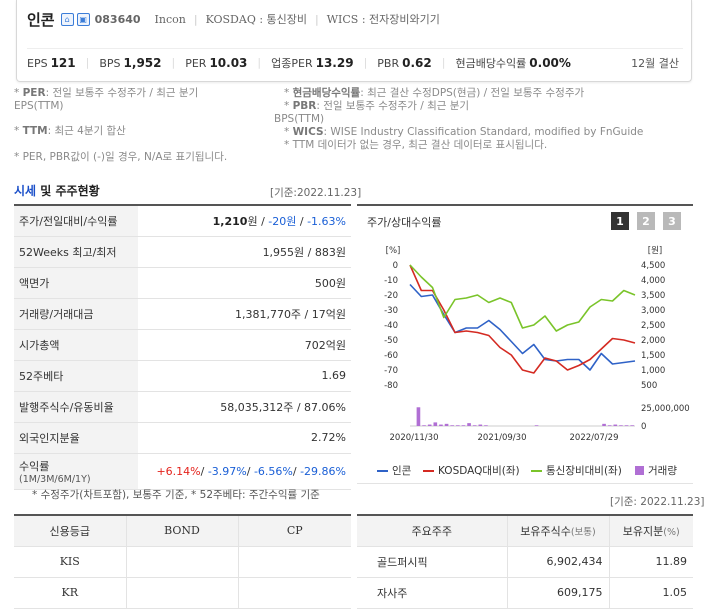 The height and width of the screenshot is (610, 708). Describe the element at coordinates (395, 266) in the screenshot. I see `y-left-tick-label: 0` at that location.